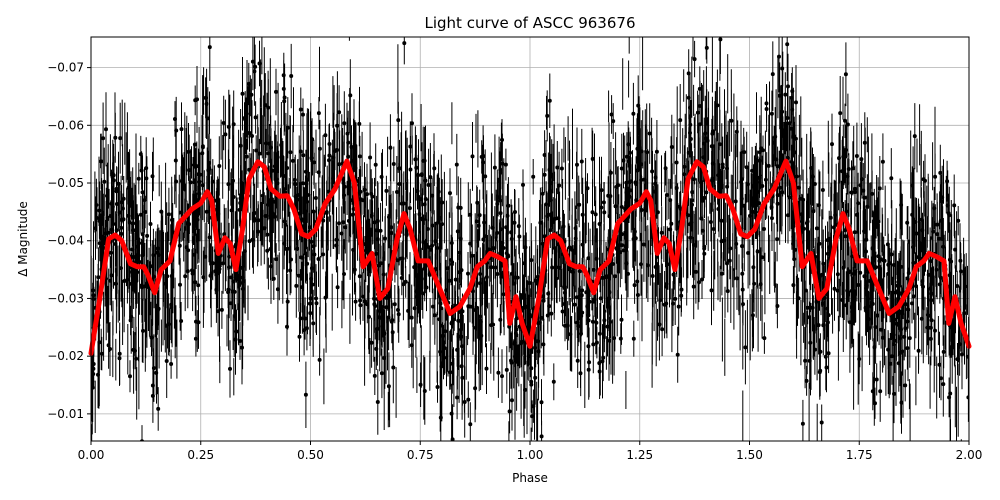 The width and height of the screenshot is (1000, 500). I want to click on x-axis-ticks: 0.00 0.25 0.50 0.75 1.00 1.25 1.50 1.75 2.00, so click(530, 451).